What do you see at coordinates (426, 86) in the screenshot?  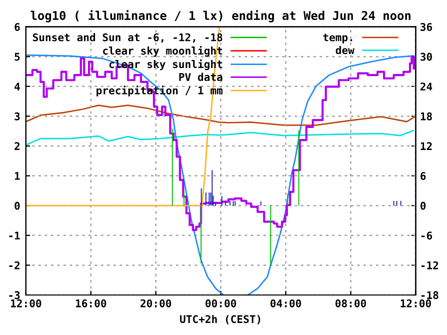 I see `y2-tick-label: 24` at bounding box center [426, 86].